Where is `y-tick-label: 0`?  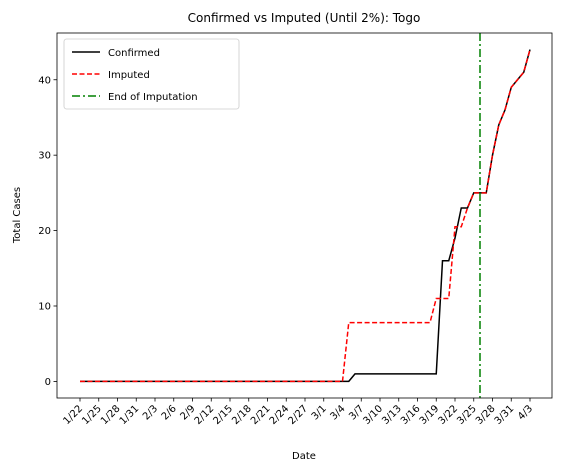
y-tick-label: 0 is located at coordinates (48, 382).